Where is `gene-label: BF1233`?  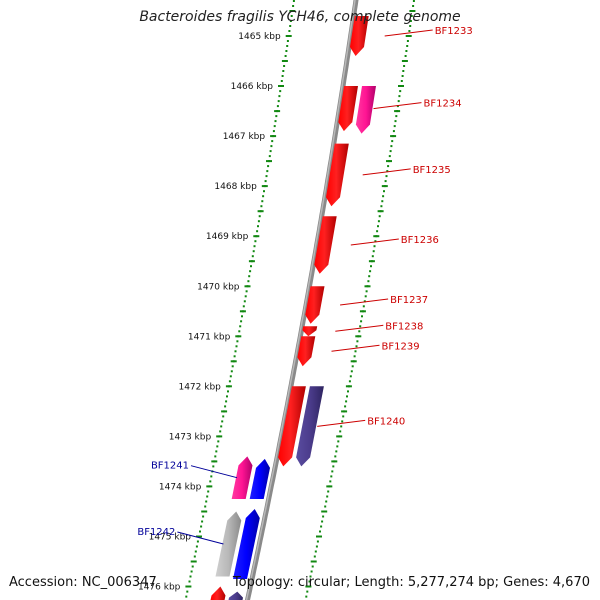
gene-label: BF1233 is located at coordinates (454, 31).